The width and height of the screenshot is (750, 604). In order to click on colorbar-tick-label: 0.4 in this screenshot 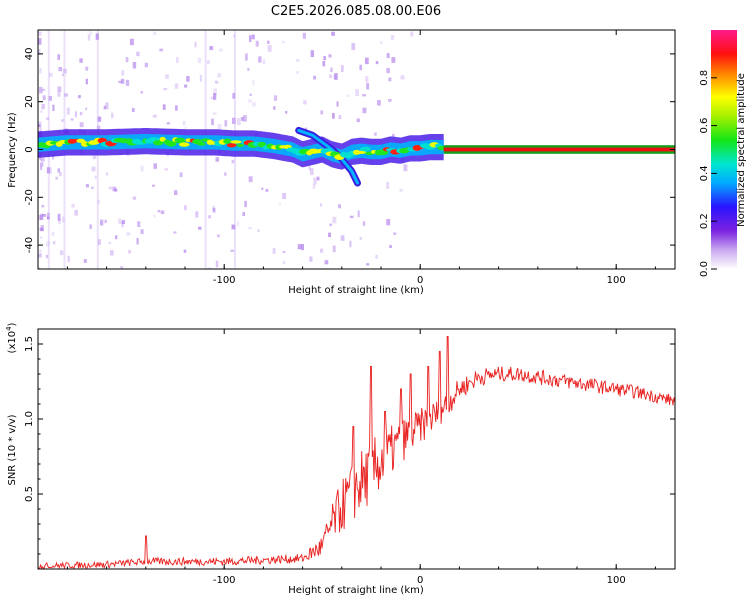, I will do `click(704, 173)`.